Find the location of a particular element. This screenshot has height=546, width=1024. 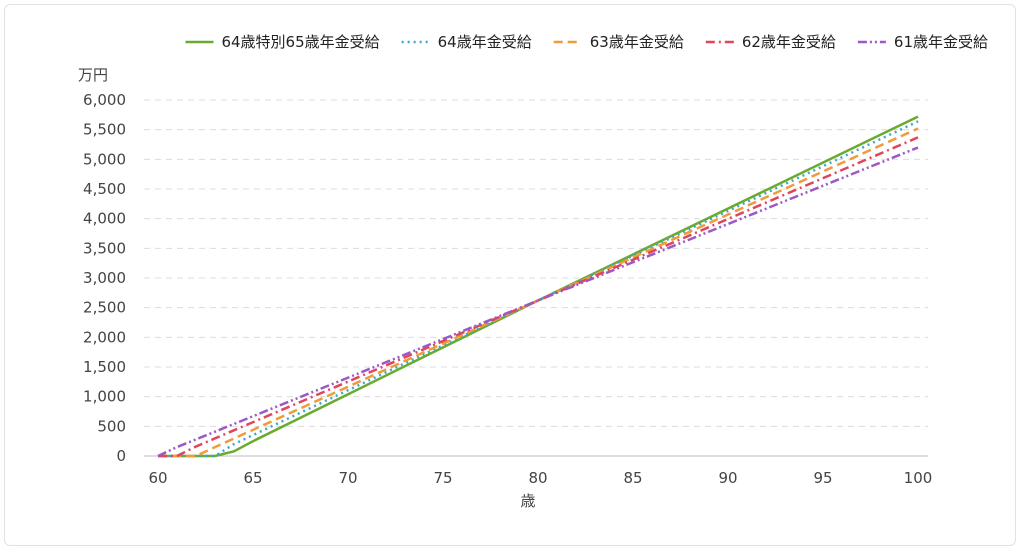

x-tick-label: 65 is located at coordinates (252, 478).